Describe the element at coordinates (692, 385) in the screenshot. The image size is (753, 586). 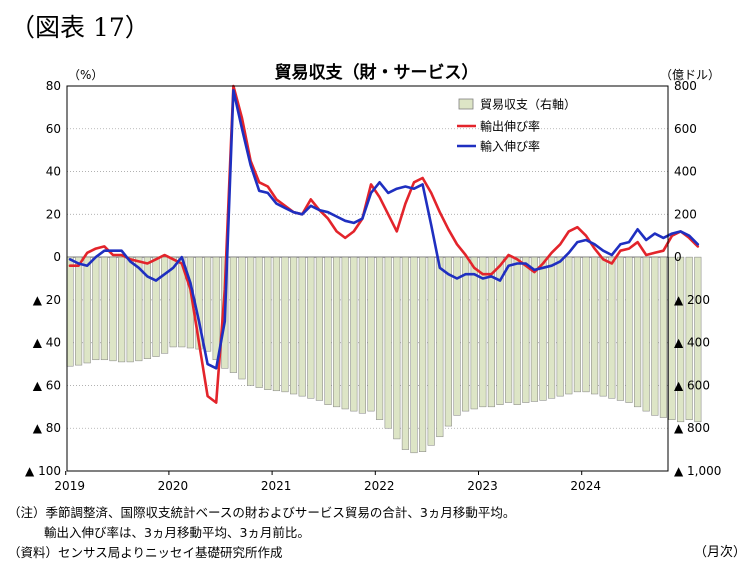
I see `right-tick-label: ▲ 600` at that location.